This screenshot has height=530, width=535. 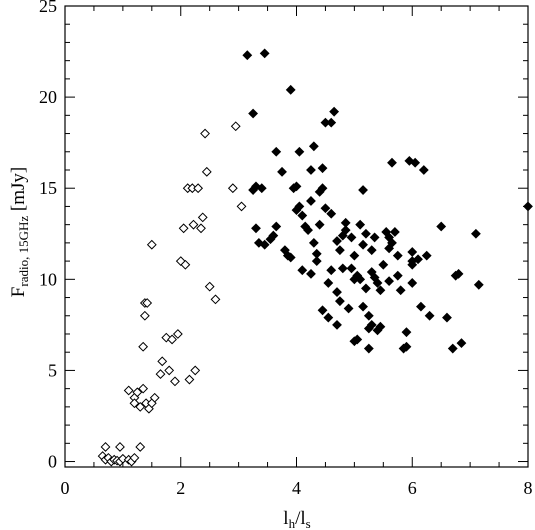 I want to click on y-tick-label: 15, so click(x=48, y=188).